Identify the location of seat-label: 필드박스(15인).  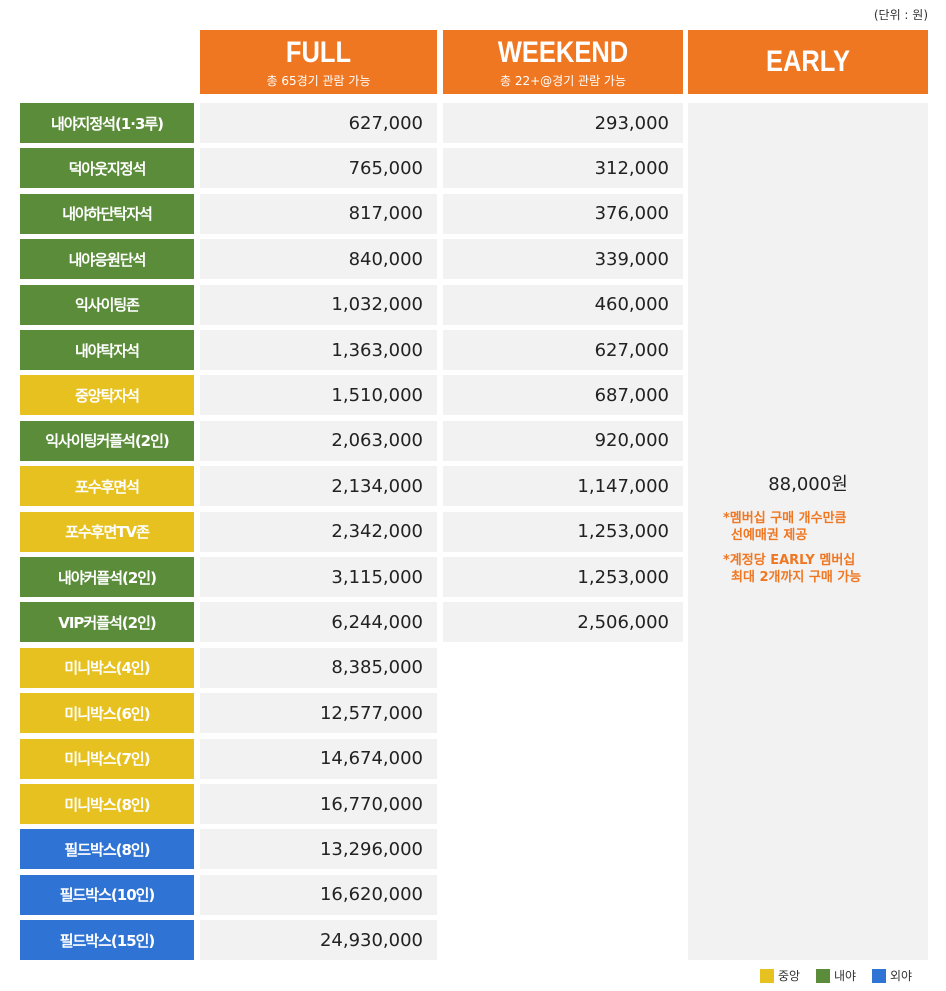
(107, 940).